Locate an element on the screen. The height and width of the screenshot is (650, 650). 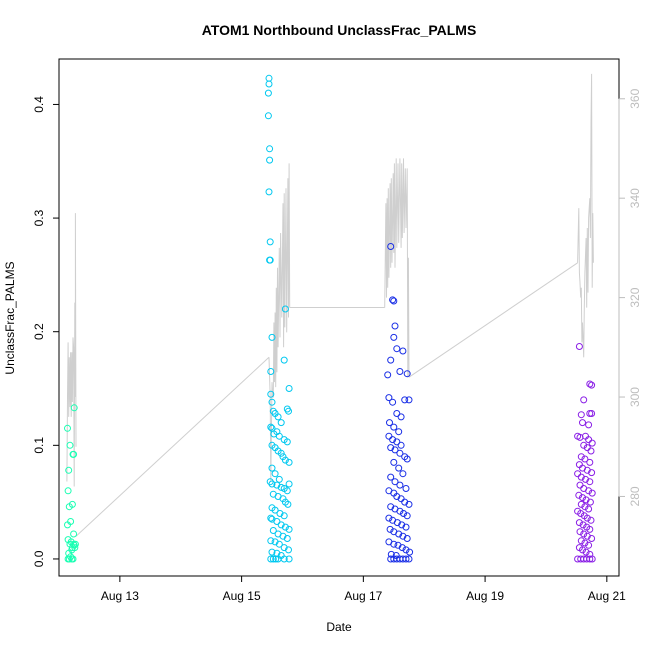
line-bridge is located at coordinates (493, 320).